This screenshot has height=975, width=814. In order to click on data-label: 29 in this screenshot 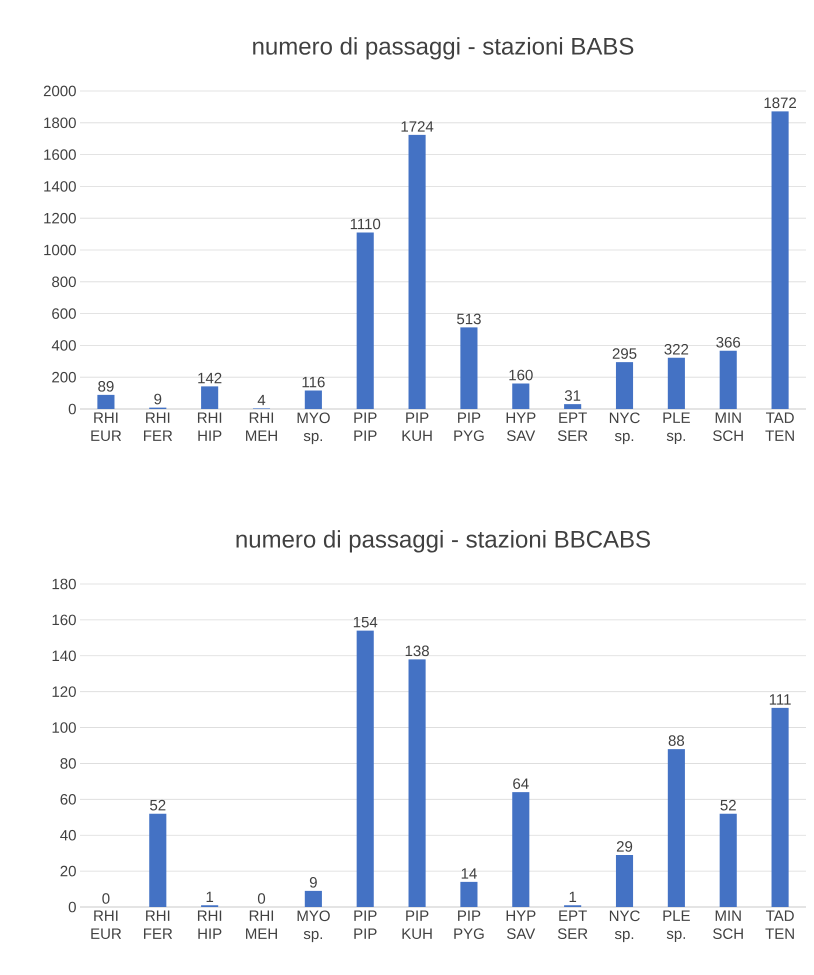, I will do `click(624, 846)`.